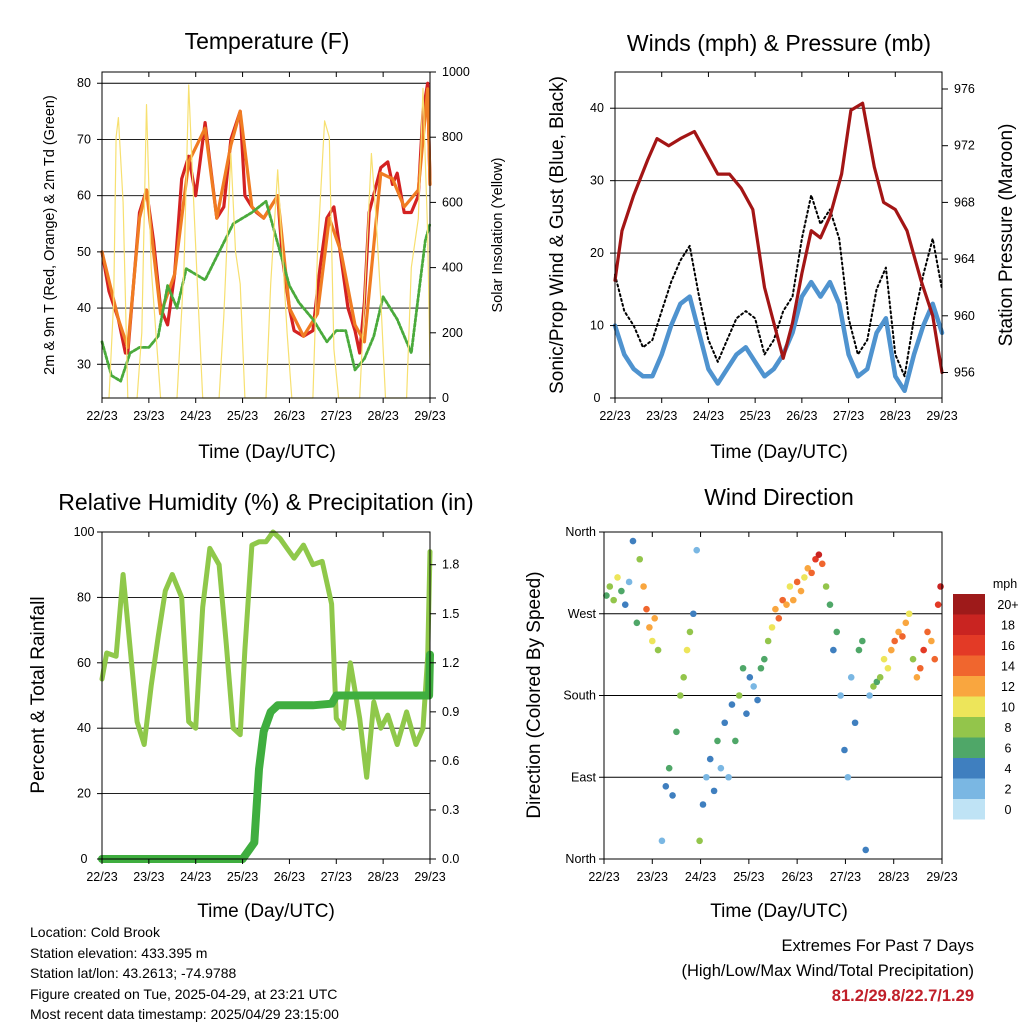 The height and width of the screenshot is (1025, 1024). I want to click on y-tick-label: East, so click(584, 777).